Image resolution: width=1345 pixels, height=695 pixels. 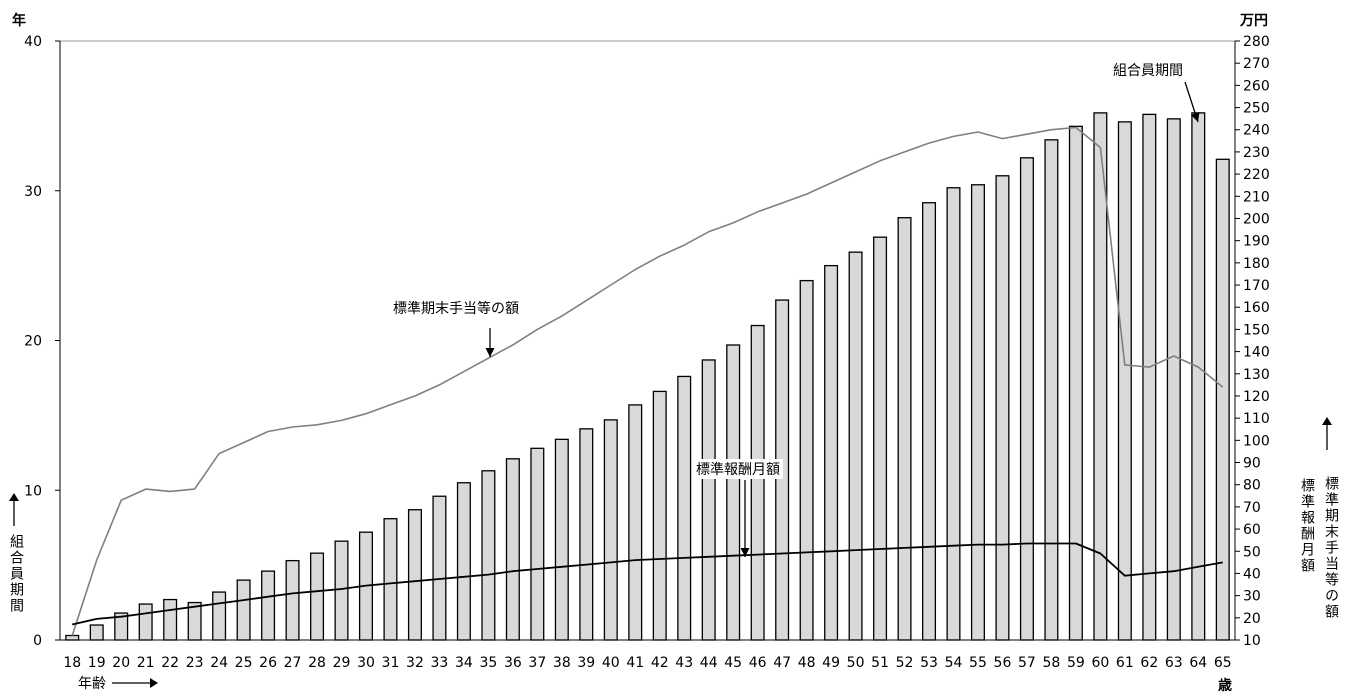 What do you see at coordinates (954, 663) in the screenshot?
I see `x-tick-label: 54` at bounding box center [954, 663].